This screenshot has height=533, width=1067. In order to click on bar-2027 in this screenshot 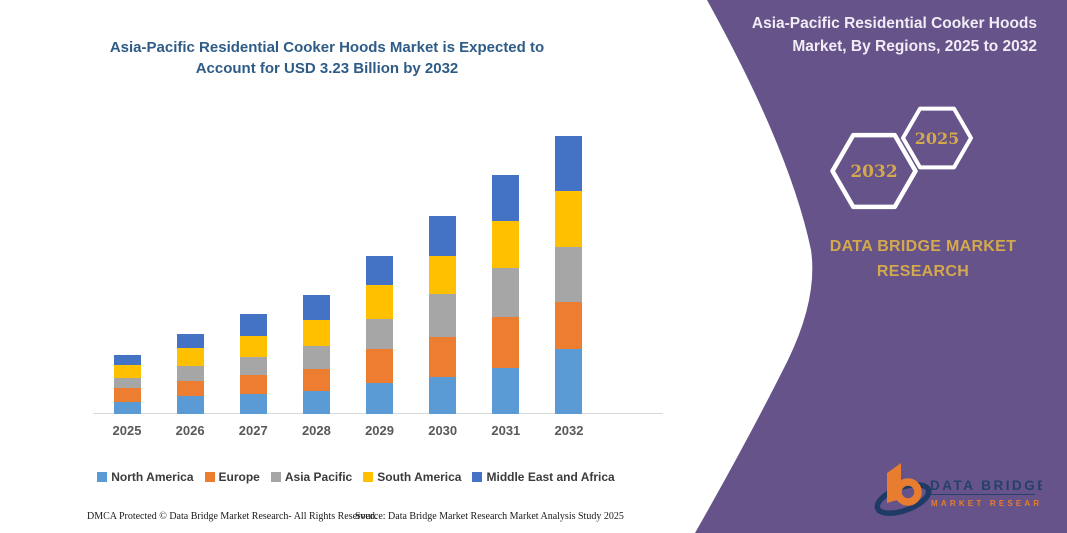, I will do `click(253, 364)`.